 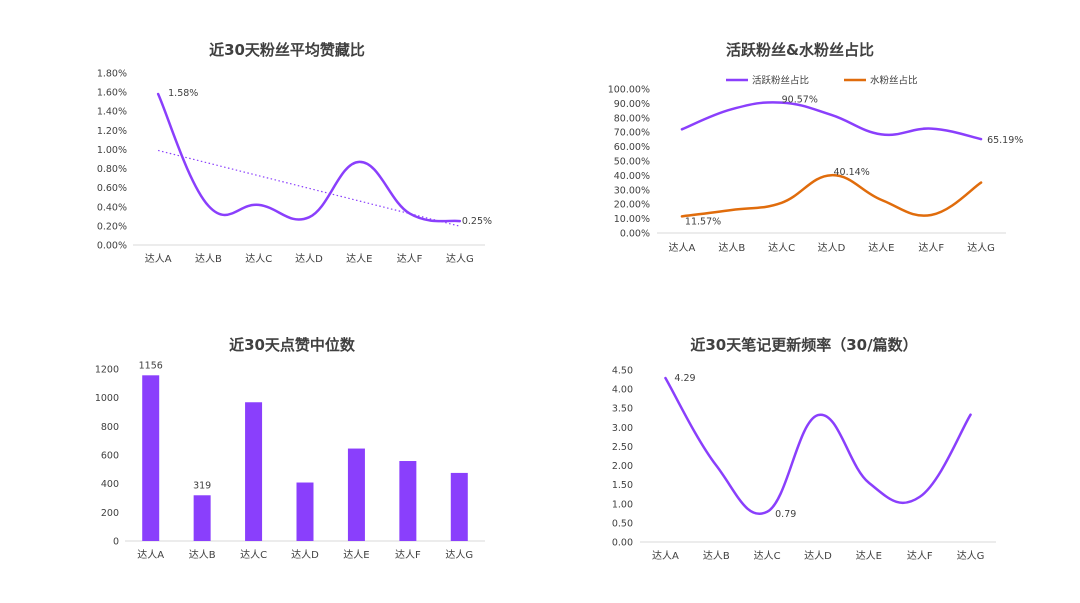 I want to click on y-tick-label: 1.40%, so click(x=112, y=112).